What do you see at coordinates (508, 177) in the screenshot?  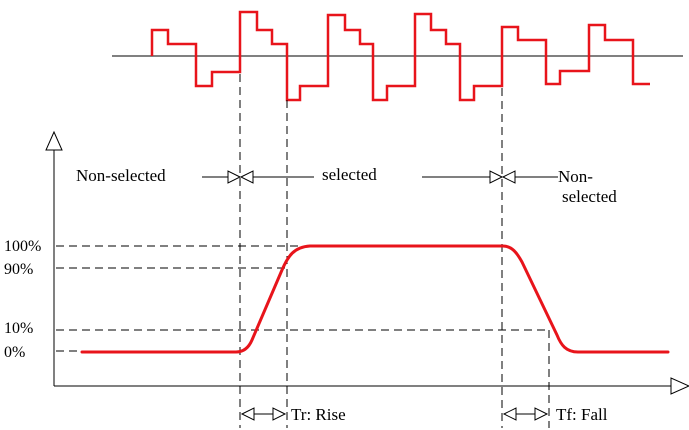 I see `arrow-head-right-icon` at bounding box center [508, 177].